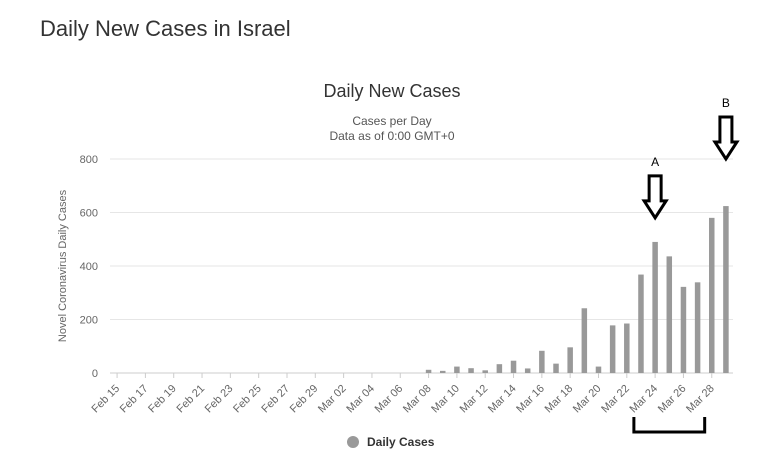  What do you see at coordinates (389, 399) in the screenshot?
I see `x-tick-label: Mar 06` at bounding box center [389, 399].